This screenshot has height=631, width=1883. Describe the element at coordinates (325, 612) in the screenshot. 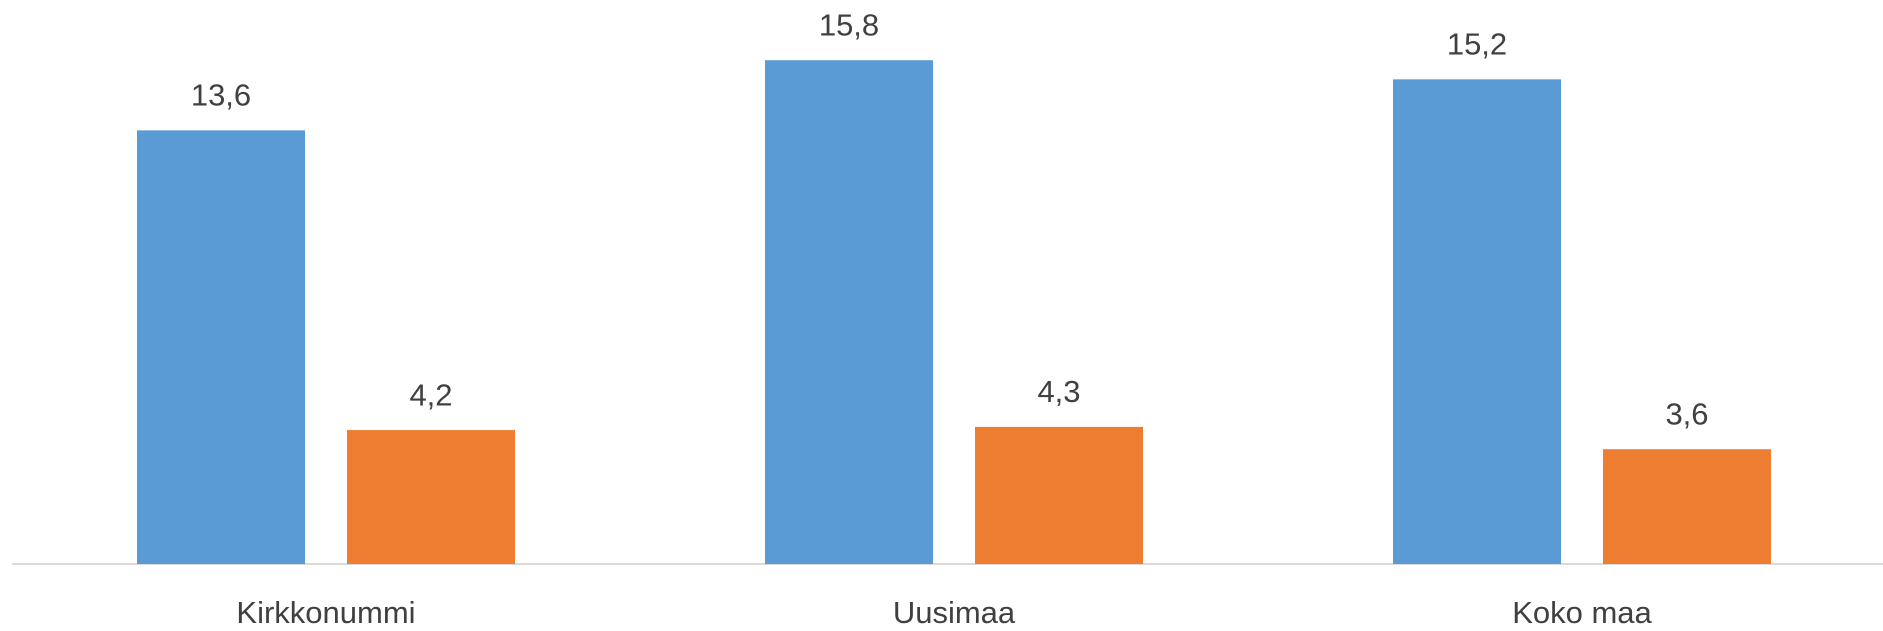

I see `x-tick-label: Kirkkonummi` at that location.